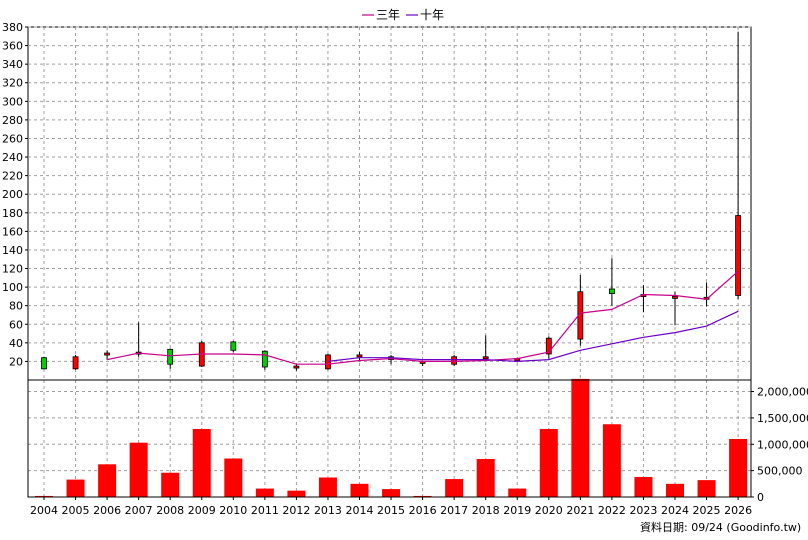  What do you see at coordinates (707, 510) in the screenshot?
I see `year-tick-label: 2025` at bounding box center [707, 510].